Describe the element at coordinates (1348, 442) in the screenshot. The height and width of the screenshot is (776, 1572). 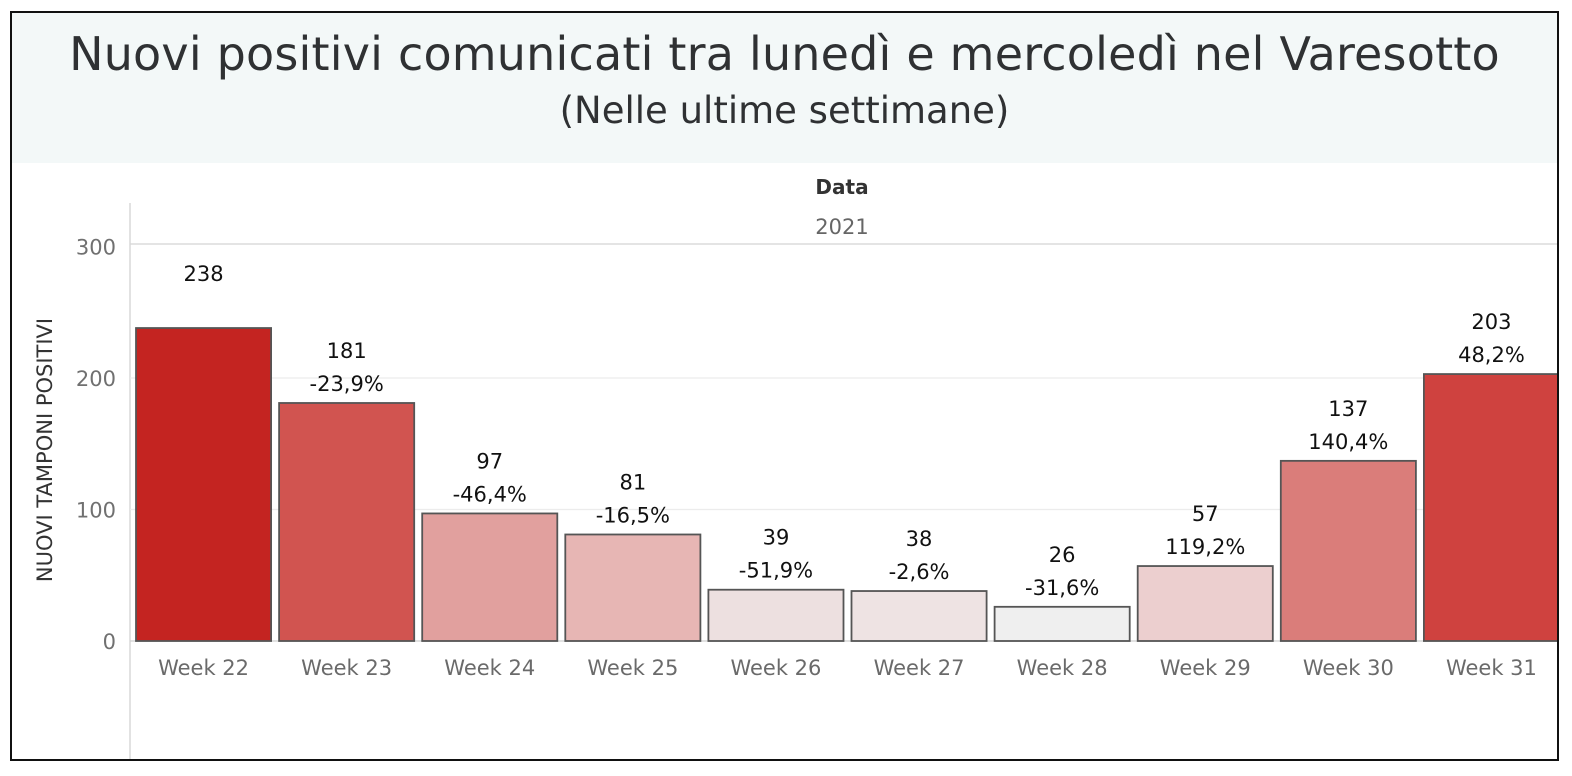
I see `pct-change-label: 140,4%` at that location.